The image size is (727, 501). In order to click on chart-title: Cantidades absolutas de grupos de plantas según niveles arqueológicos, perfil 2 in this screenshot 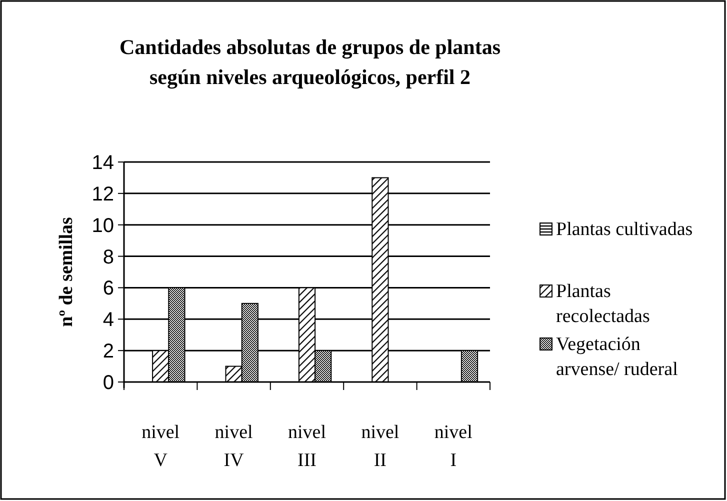, I will do `click(310, 62)`.